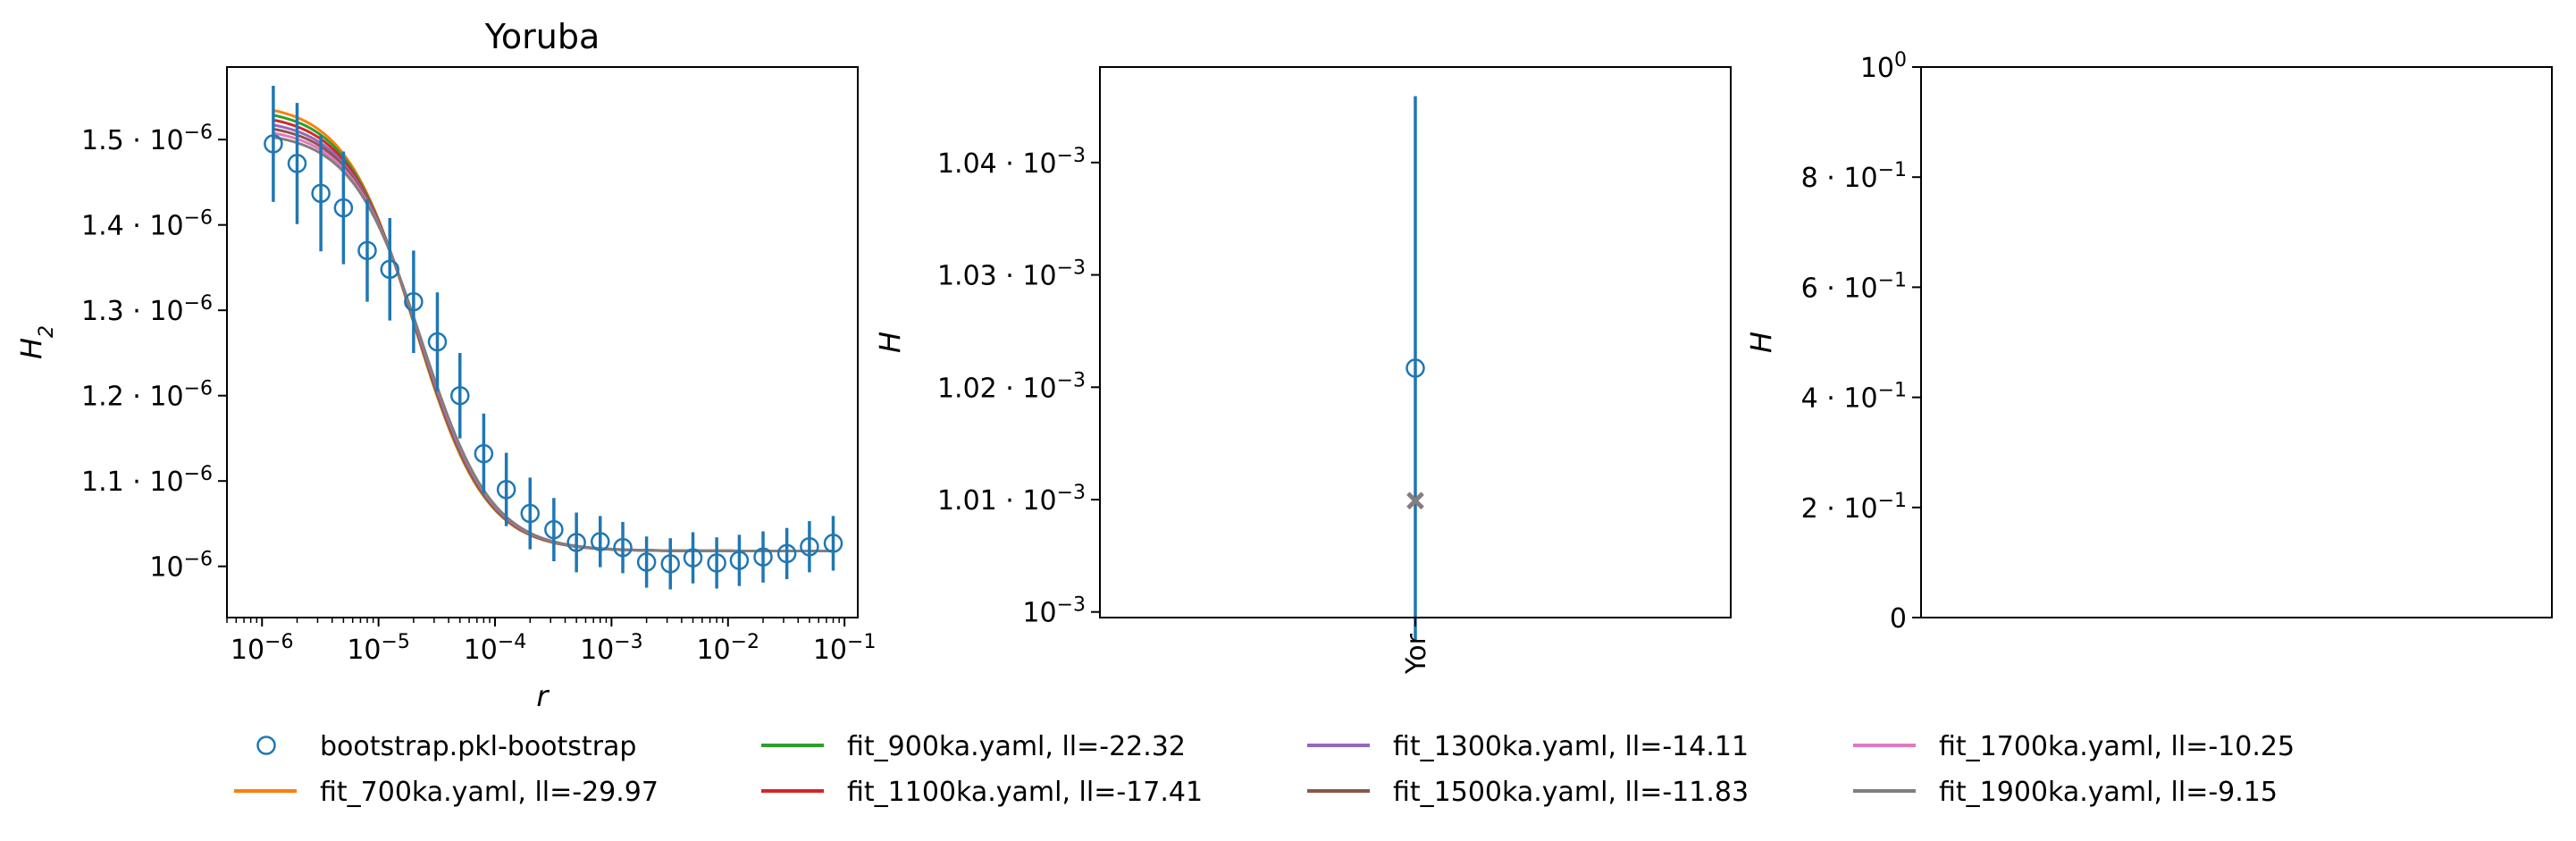 This screenshot has height=841, width=2576. Describe the element at coordinates (2108, 793) in the screenshot. I see `legend-label: fit_1900ka.yaml, ll=-9.15` at that location.